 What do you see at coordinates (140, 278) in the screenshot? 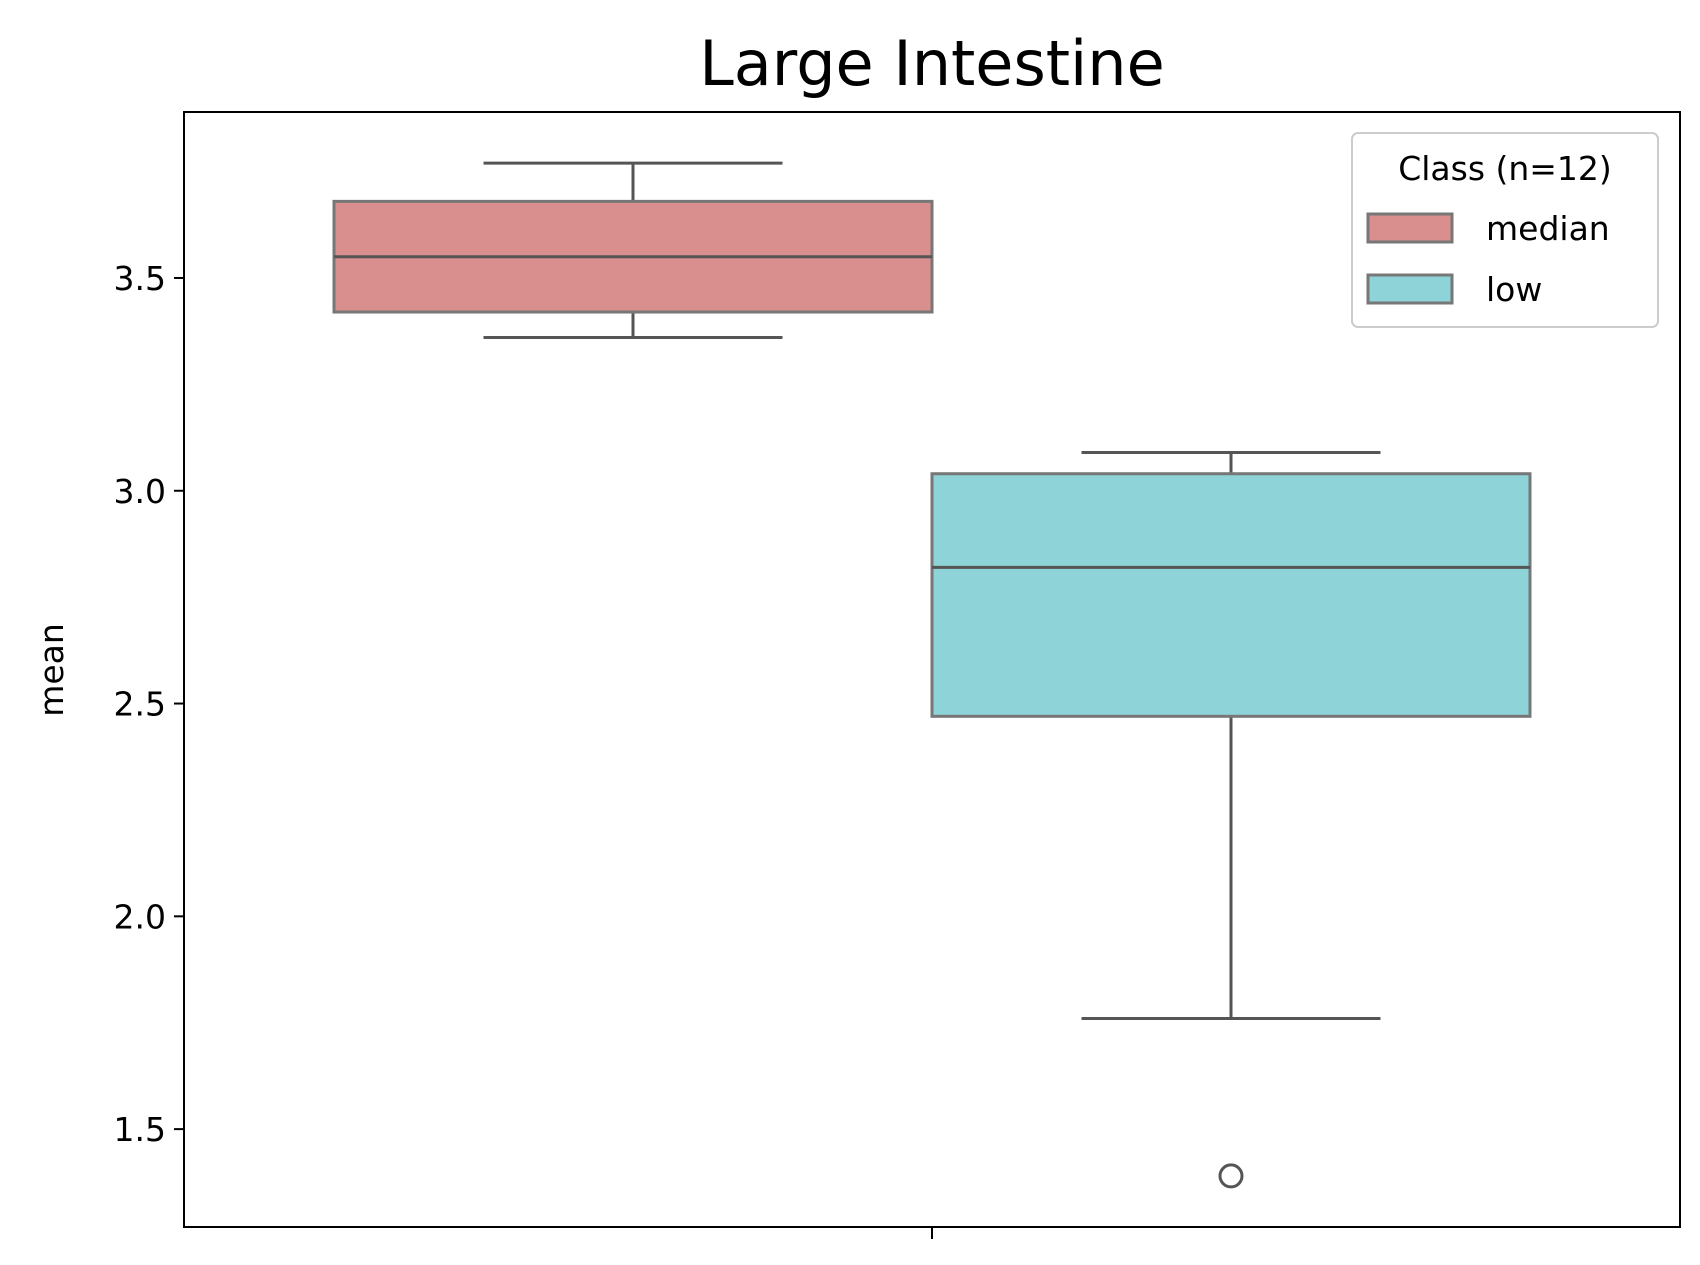
I see `y-tick-label-4: 3.5` at bounding box center [140, 278].